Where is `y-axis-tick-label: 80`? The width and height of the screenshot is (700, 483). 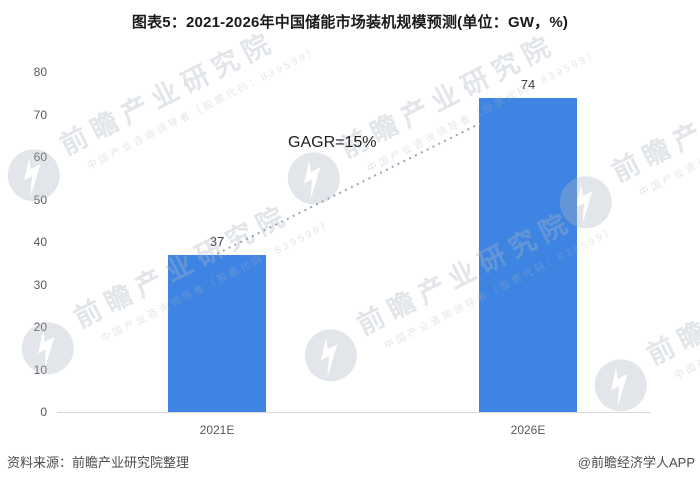 y-axis-tick-label: 80 is located at coordinates (40, 72).